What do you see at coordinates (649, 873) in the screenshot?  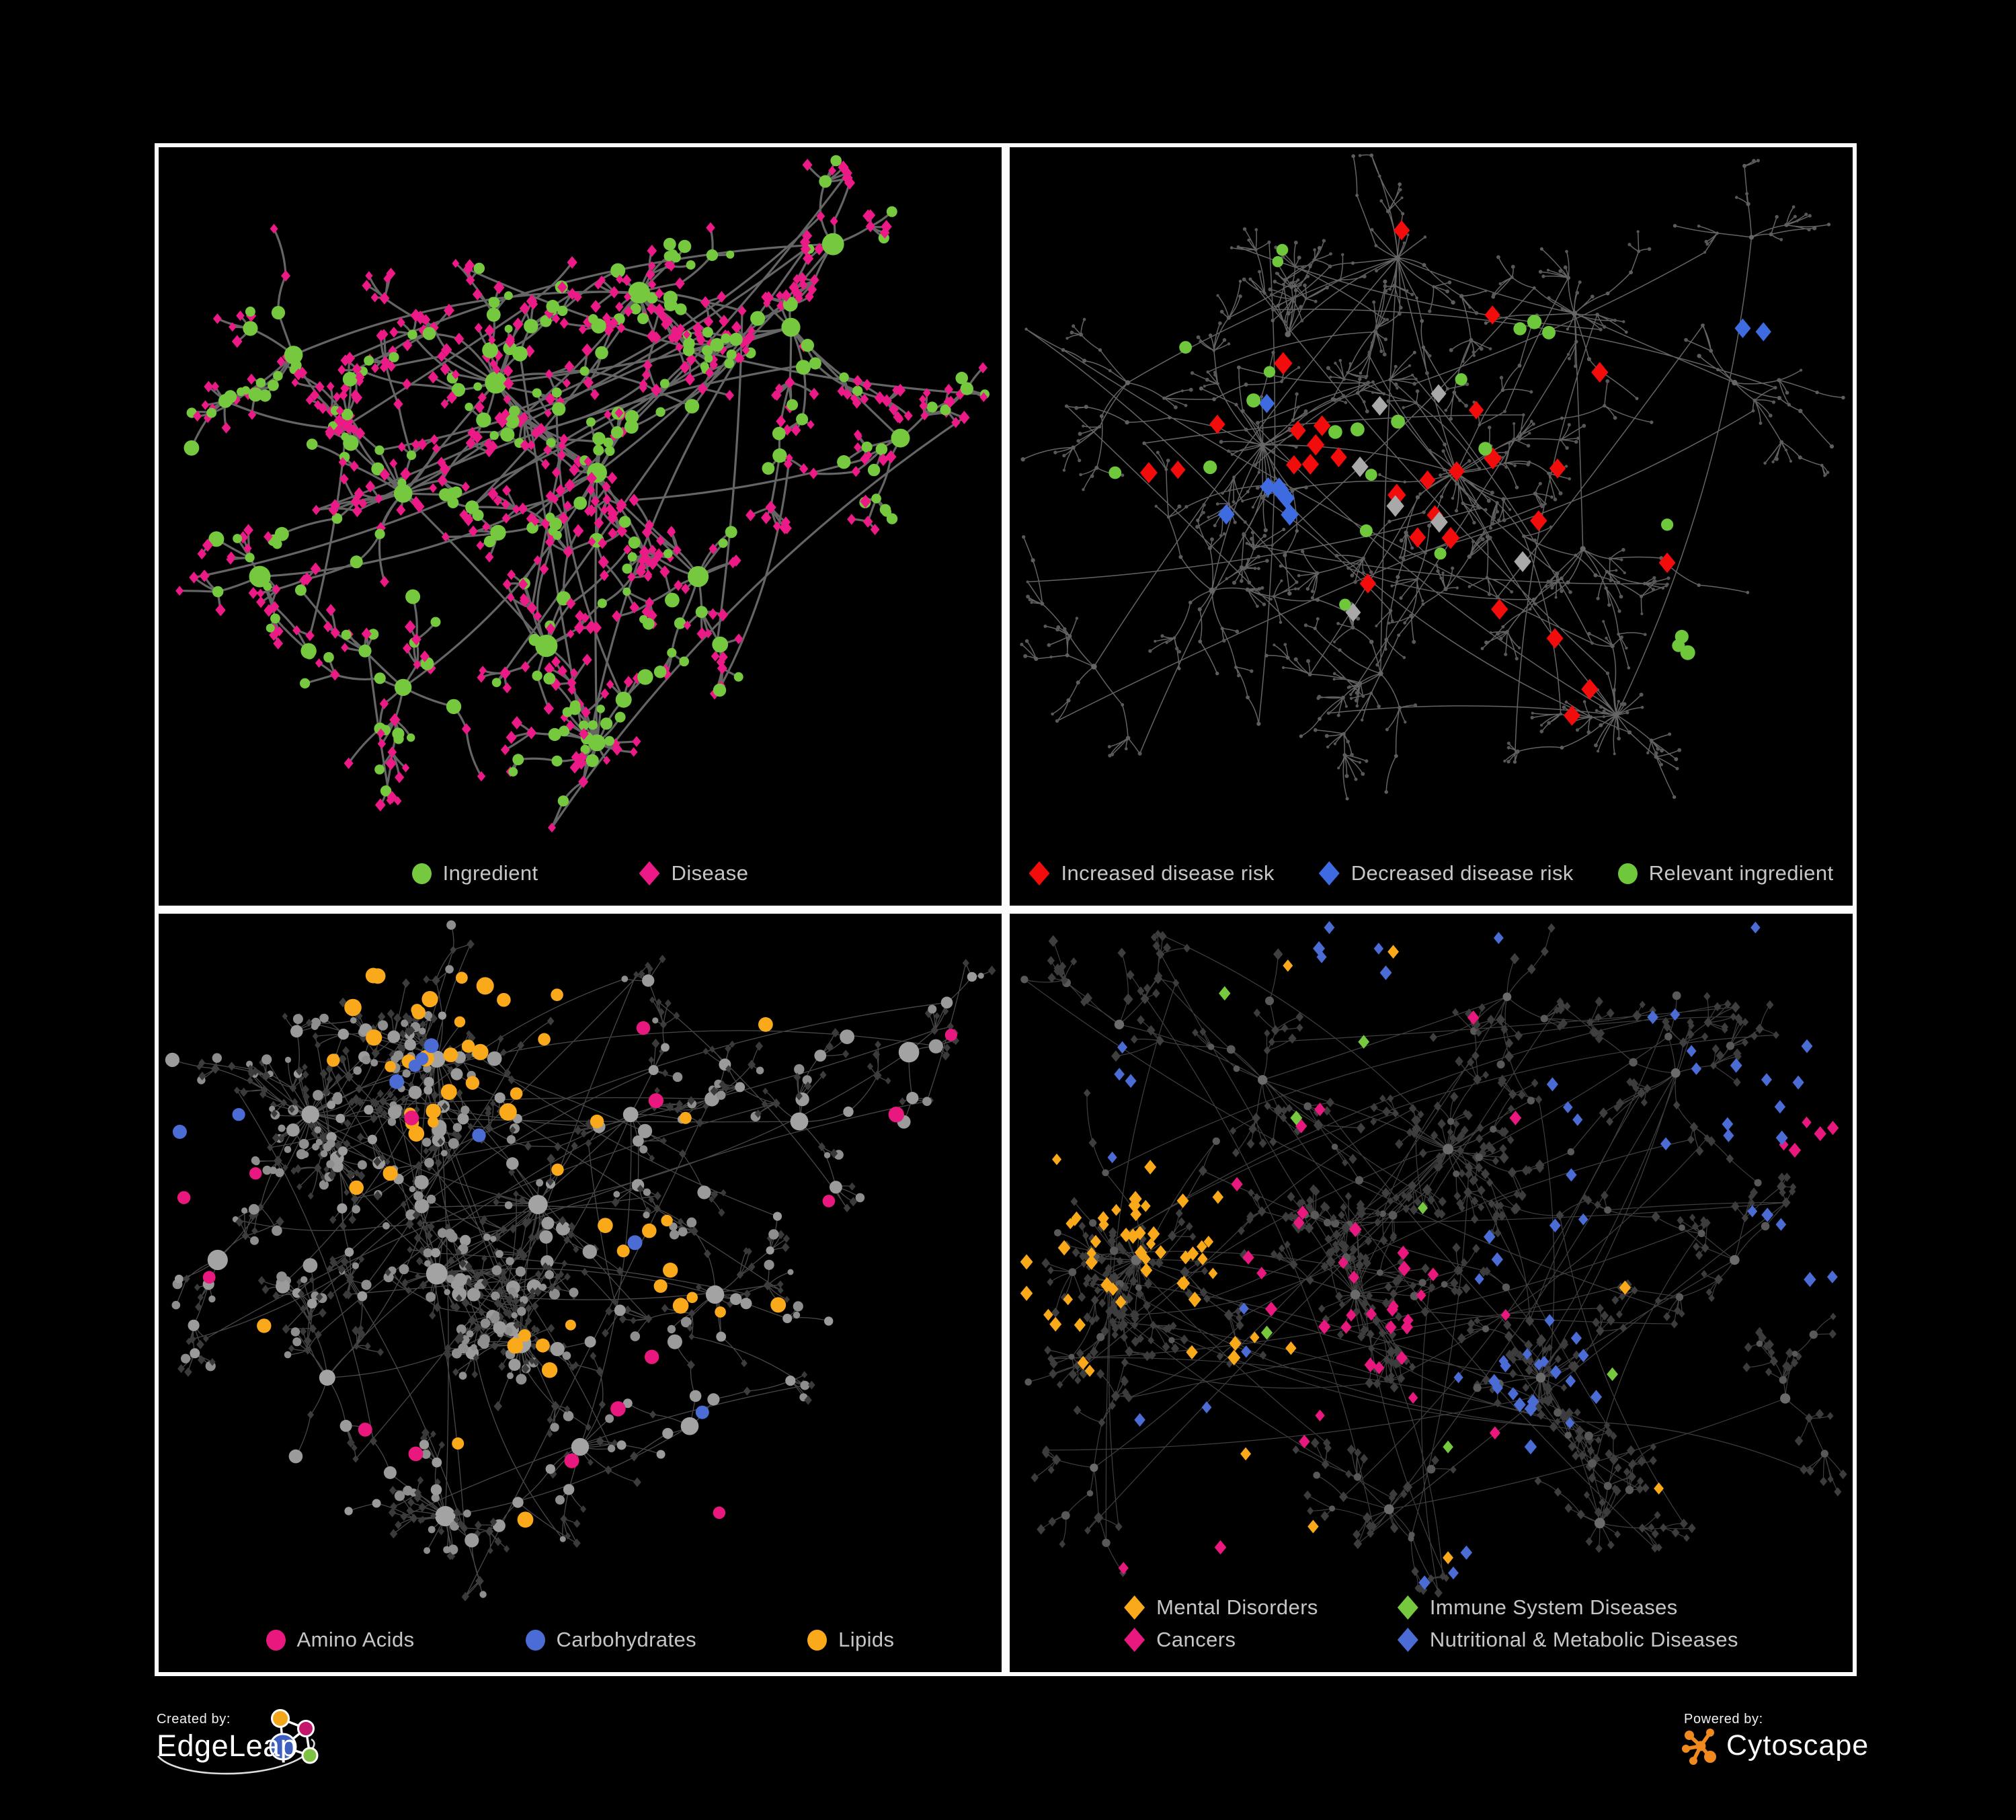 I see `disease-legend-marker` at bounding box center [649, 873].